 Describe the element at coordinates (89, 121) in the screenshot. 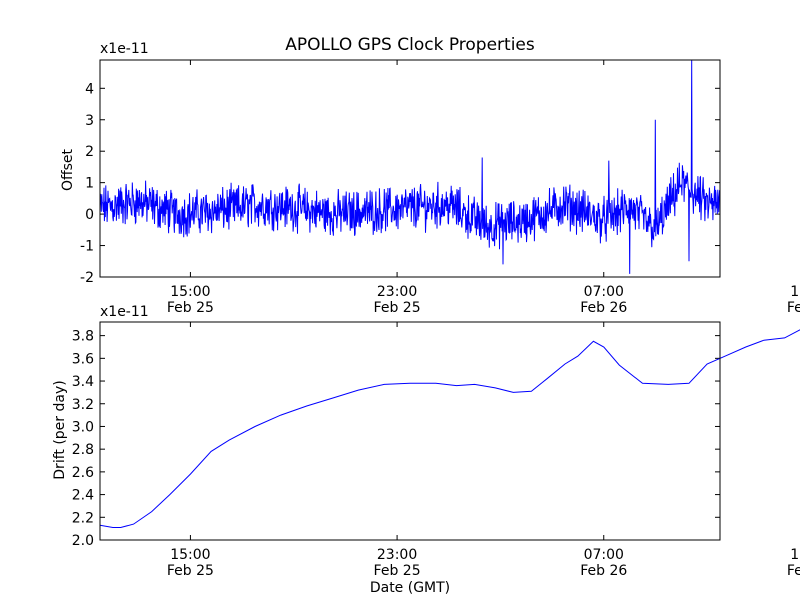

I see `y-tick-label: 3` at that location.